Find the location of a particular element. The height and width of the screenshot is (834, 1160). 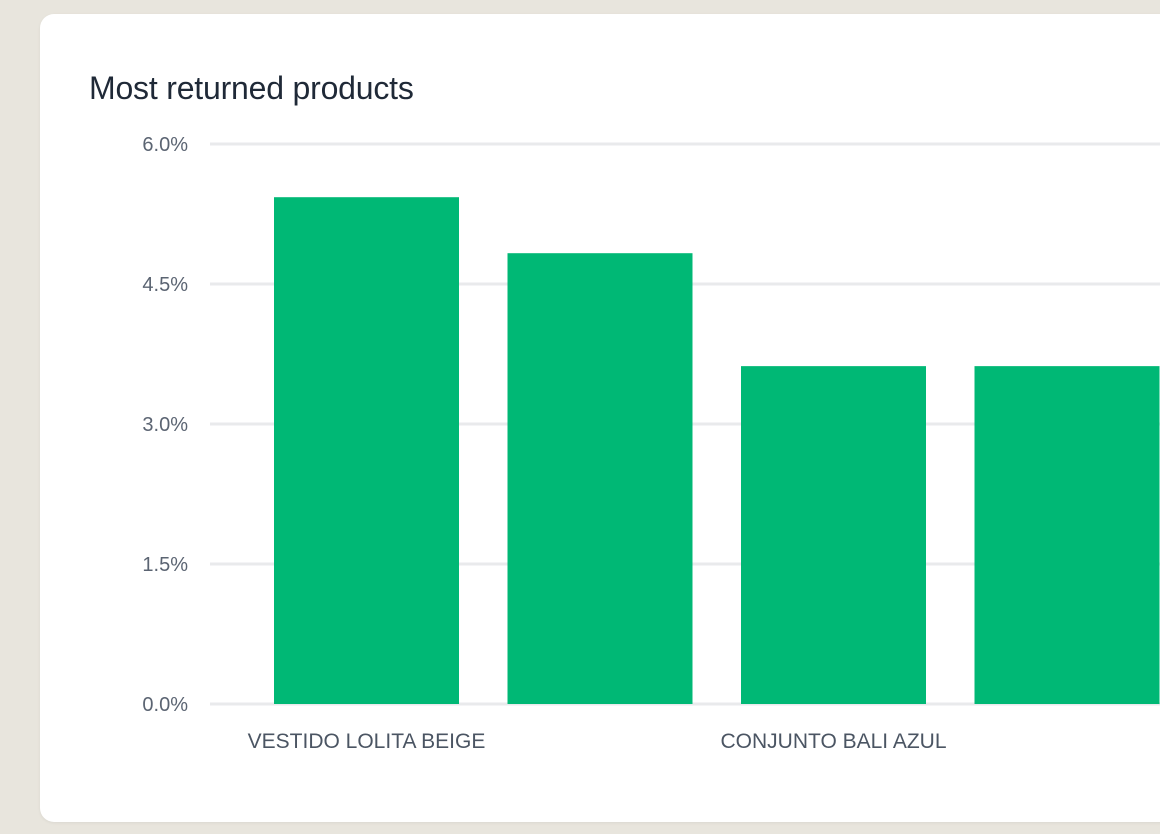

y-axis-ticks: 0.0% 1.5% 3.0% 4.5% 6.0% is located at coordinates (165, 425).